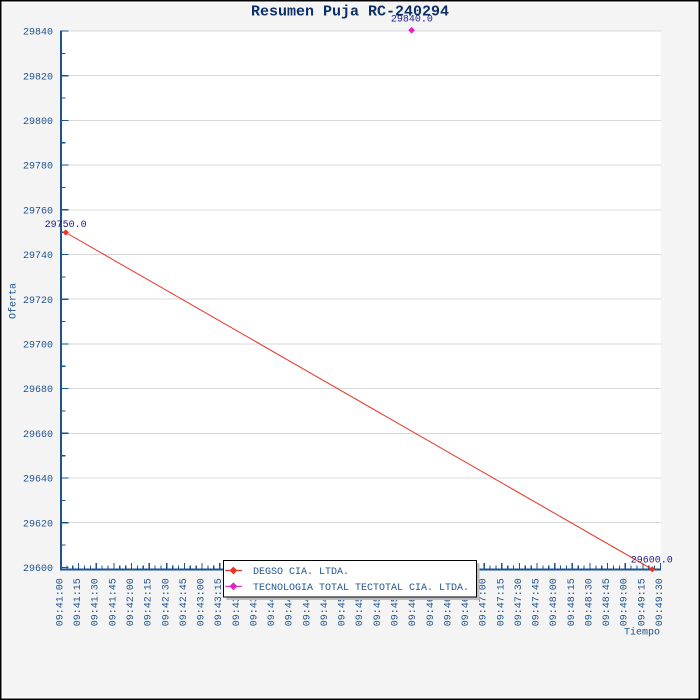 The image size is (700, 700). What do you see at coordinates (396, 602) in the screenshot?
I see `svg-text: 09:45:45` at bounding box center [396, 602].